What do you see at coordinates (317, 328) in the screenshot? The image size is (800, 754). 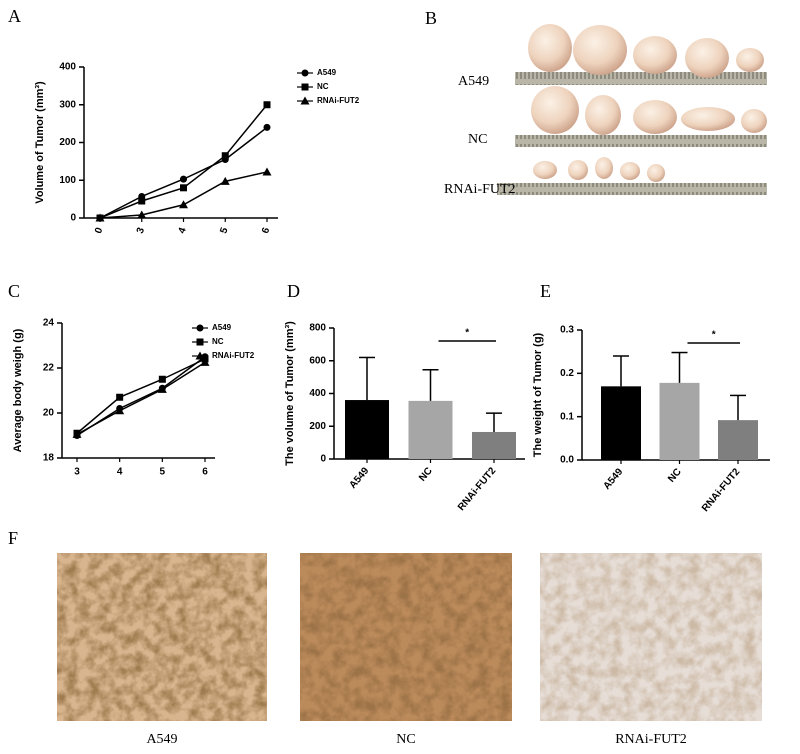 I see `y-tick-label: 800` at bounding box center [317, 328].